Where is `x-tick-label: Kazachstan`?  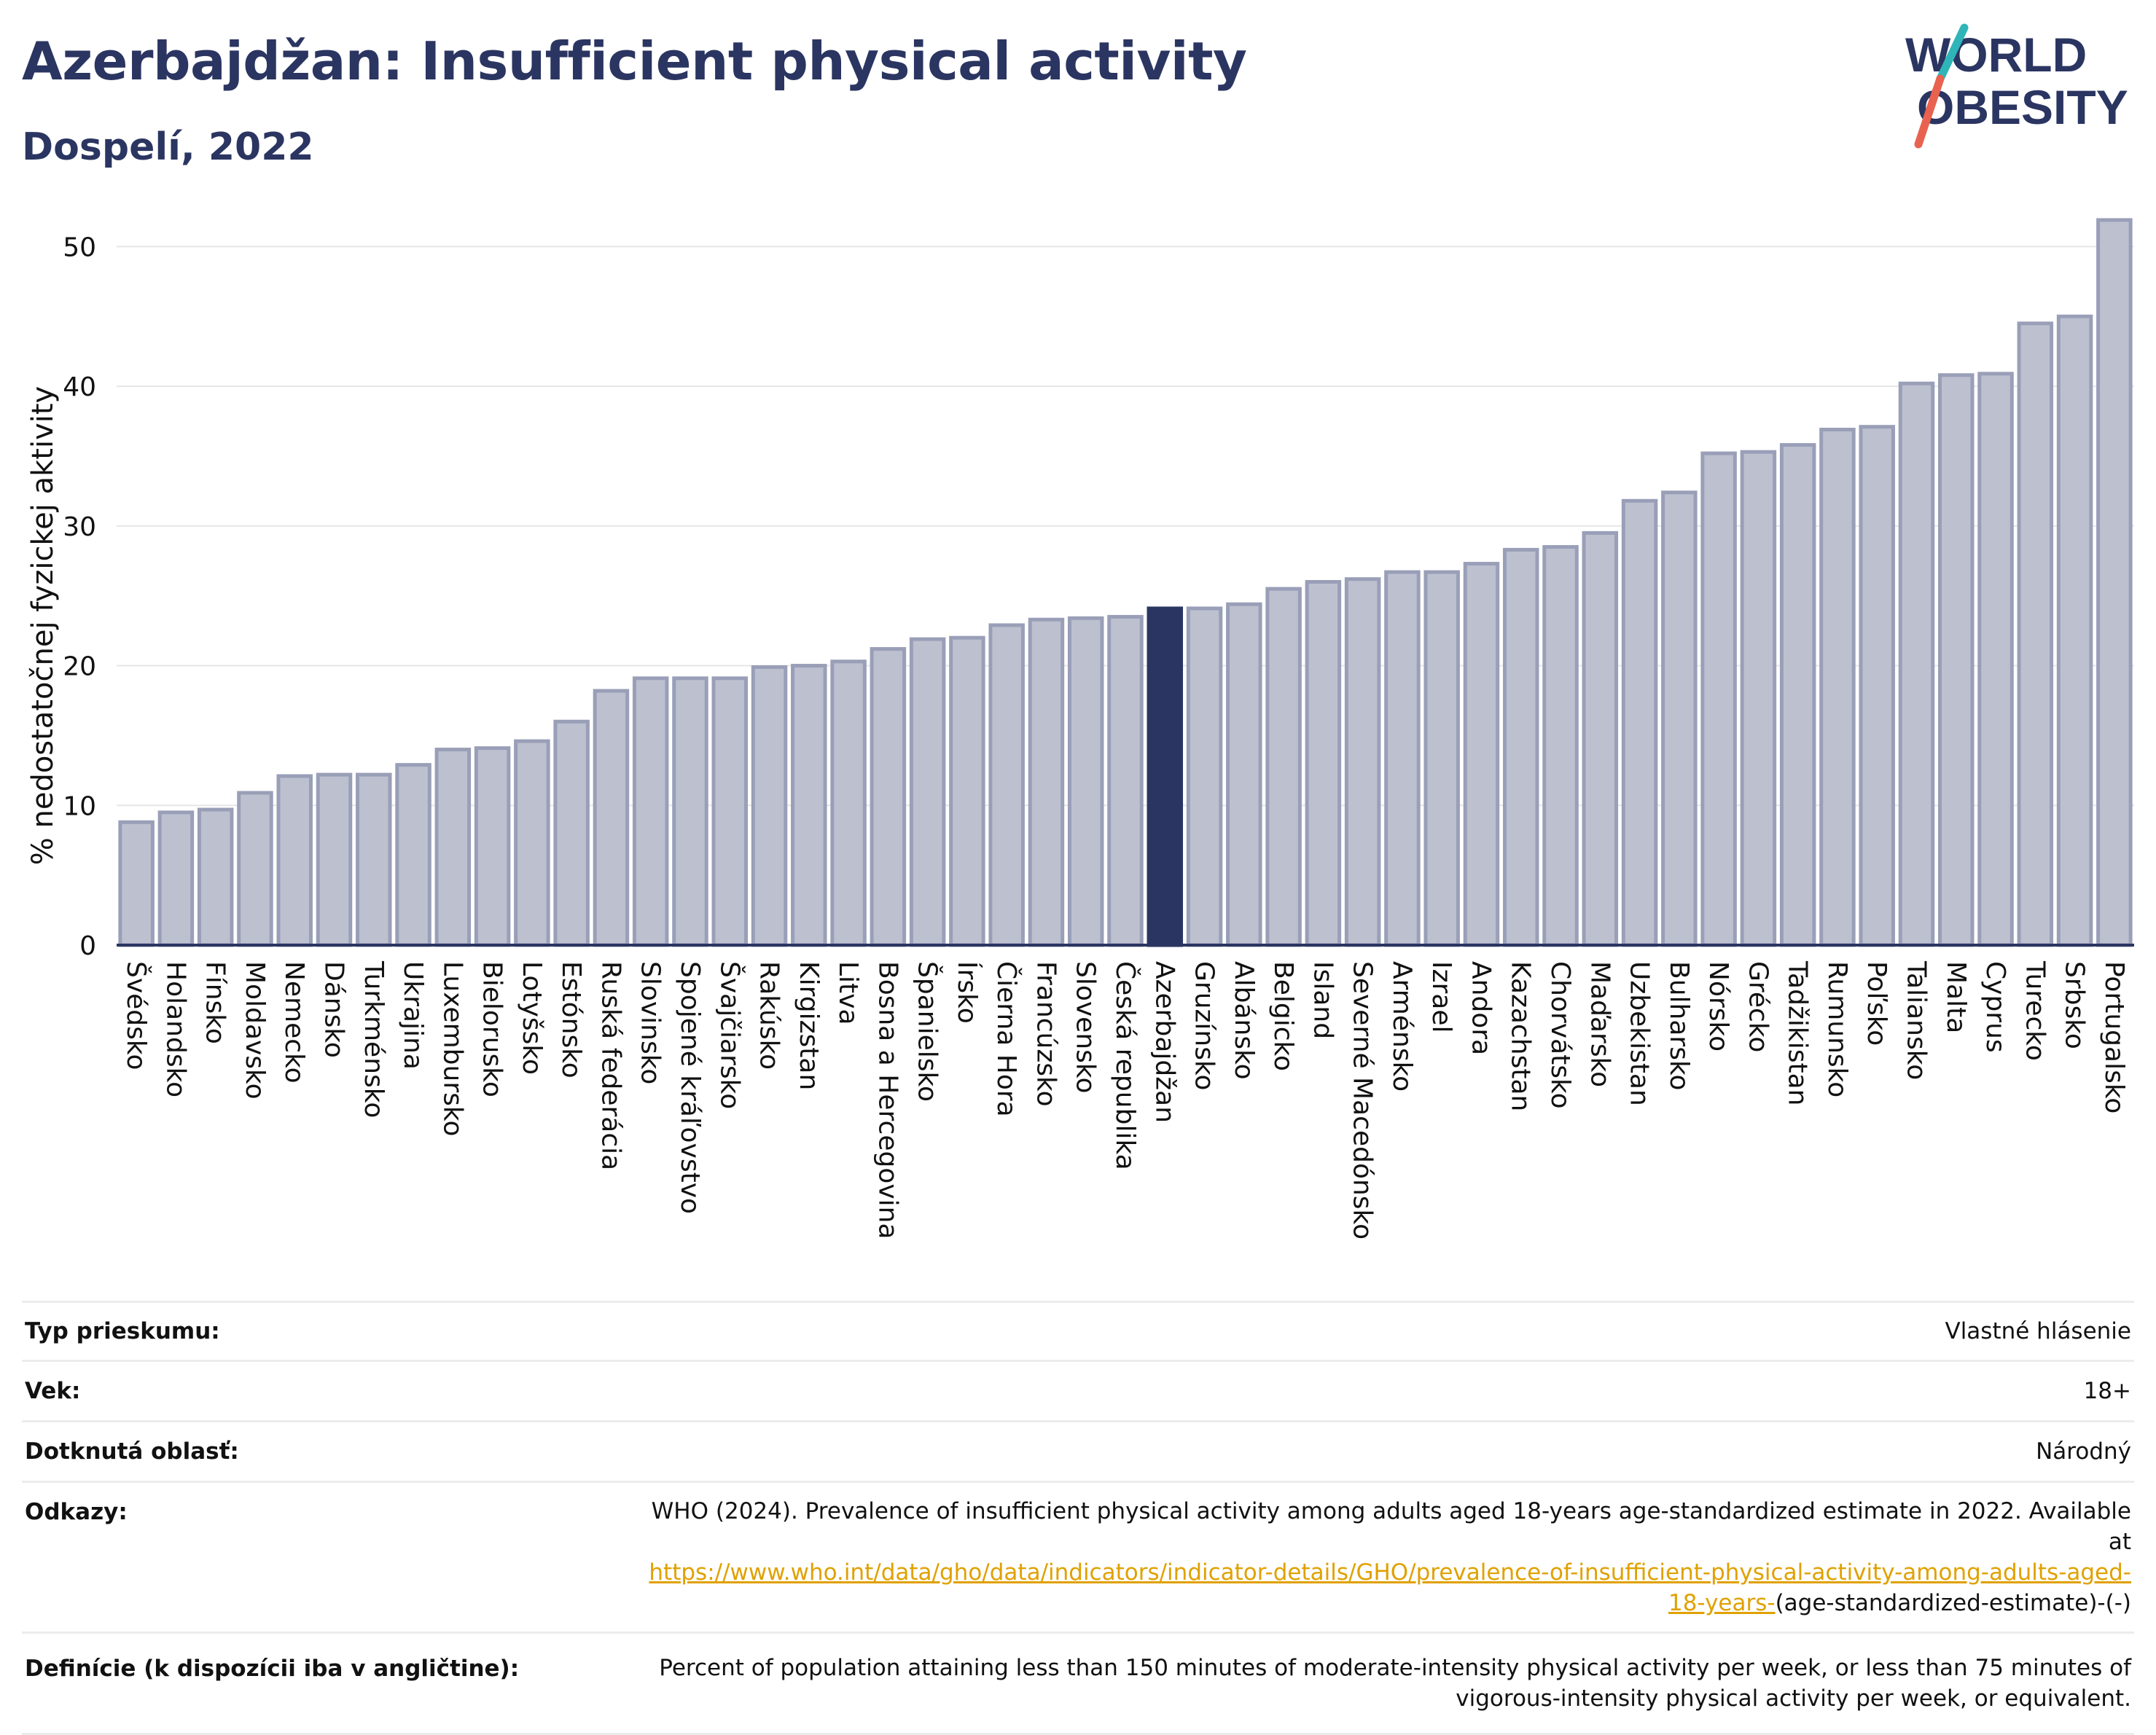 x-tick-label: Kazachstan is located at coordinates (1521, 1036).